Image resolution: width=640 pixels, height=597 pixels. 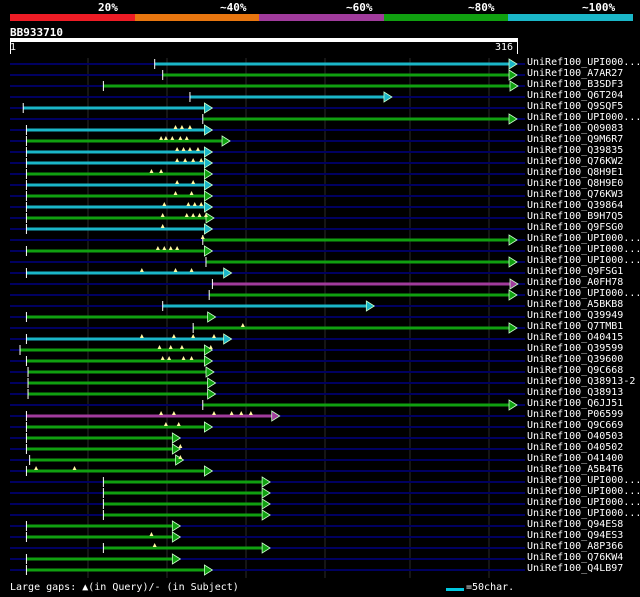 What do you see at coordinates (575, 326) in the screenshot?
I see `hit-label: UniRef100_Q7TMB1` at bounding box center [575, 326].